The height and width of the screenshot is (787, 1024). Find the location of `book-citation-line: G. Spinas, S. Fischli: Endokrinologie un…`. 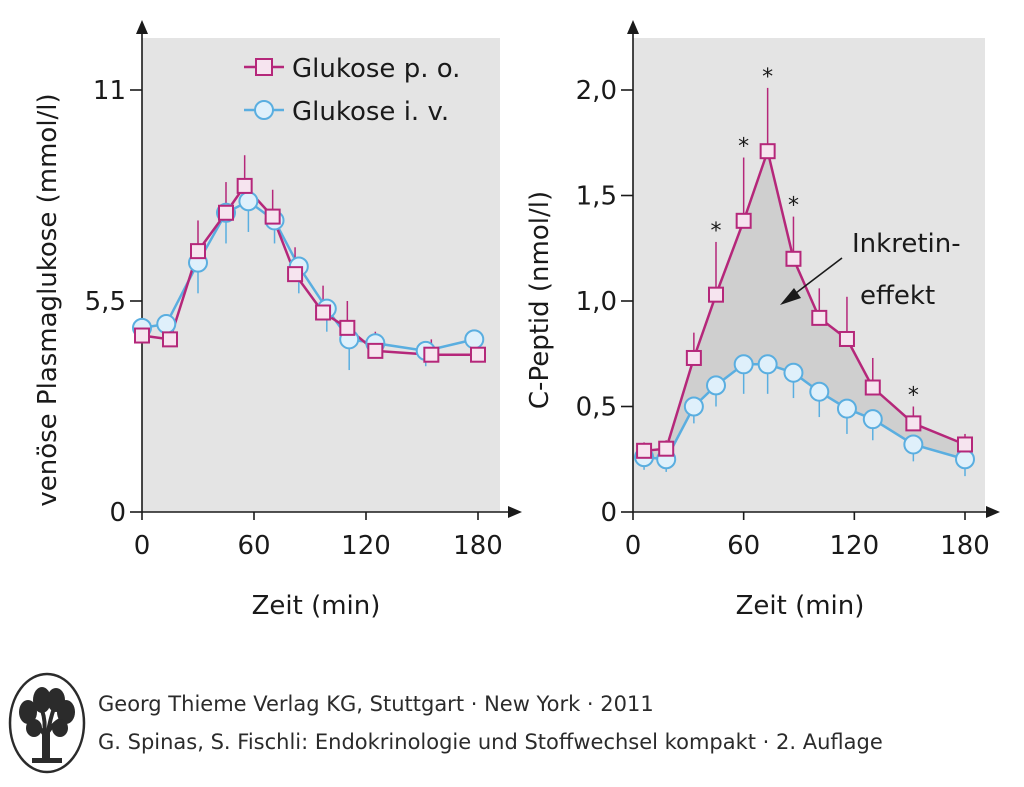

book-citation-line: G. Spinas, S. Fischli: Endokrinologie un… is located at coordinates (490, 742).